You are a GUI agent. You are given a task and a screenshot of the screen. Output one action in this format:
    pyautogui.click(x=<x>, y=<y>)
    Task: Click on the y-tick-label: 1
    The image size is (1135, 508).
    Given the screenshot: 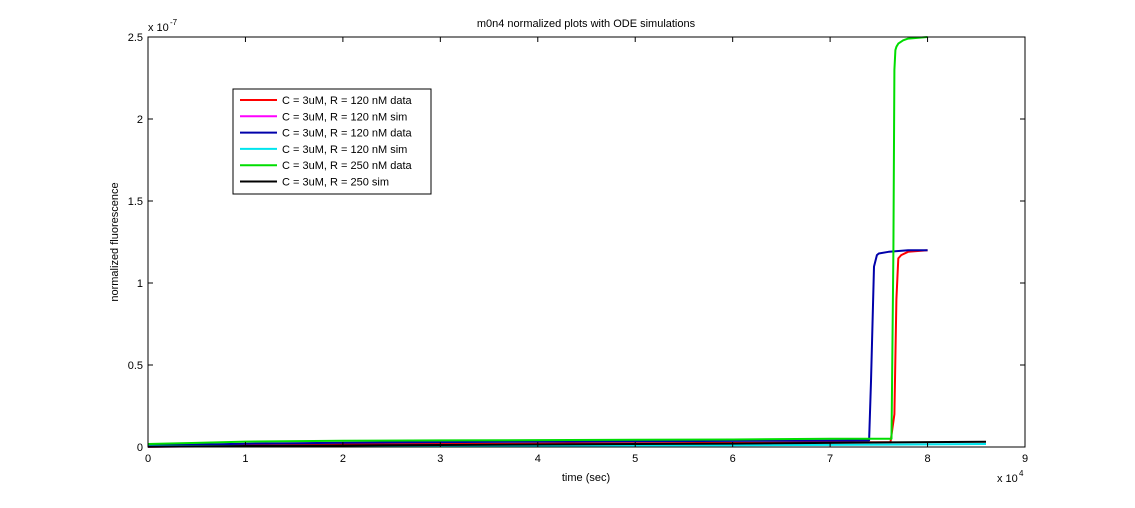 What is the action you would take?
    pyautogui.click(x=140, y=284)
    